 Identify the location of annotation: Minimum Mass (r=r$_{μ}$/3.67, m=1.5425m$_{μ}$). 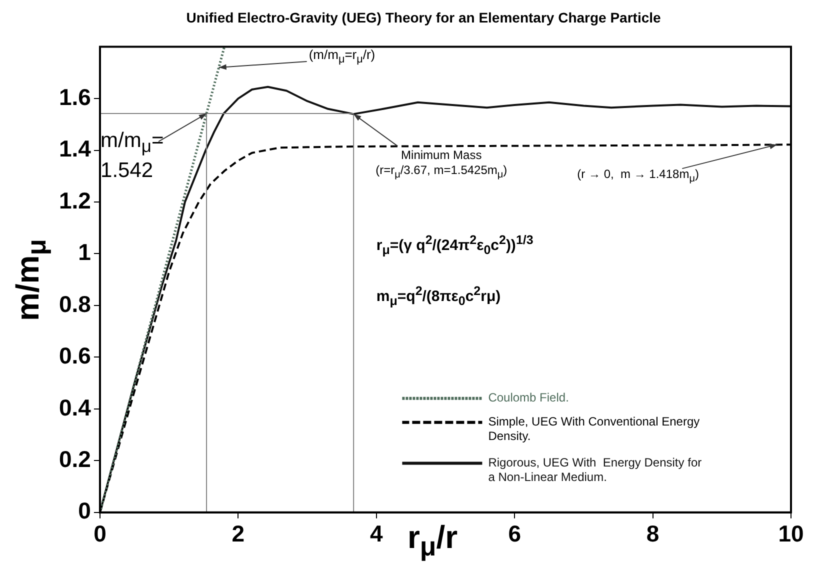
(442, 165).